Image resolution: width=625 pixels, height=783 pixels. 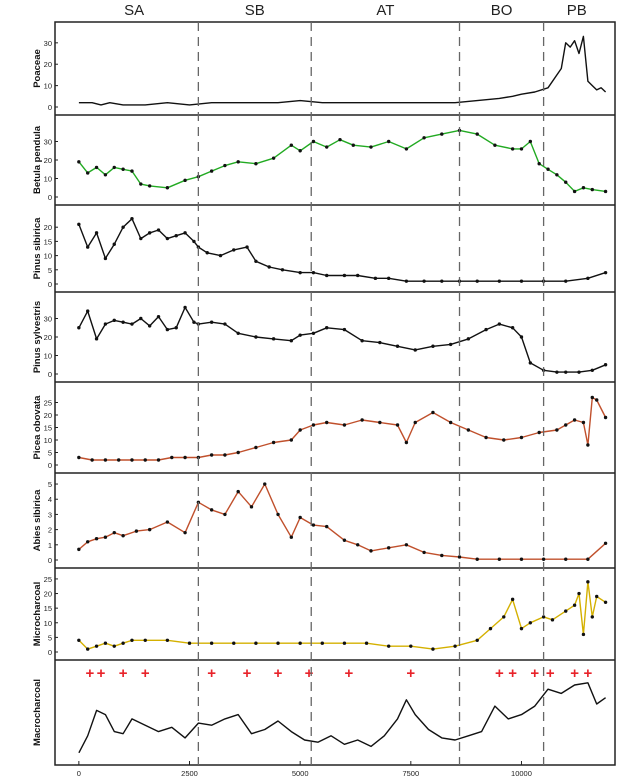 I want to click on panel-microcharcoal: Microcharcoal 0 5 10 15 20 25, so click(x=323, y=612).